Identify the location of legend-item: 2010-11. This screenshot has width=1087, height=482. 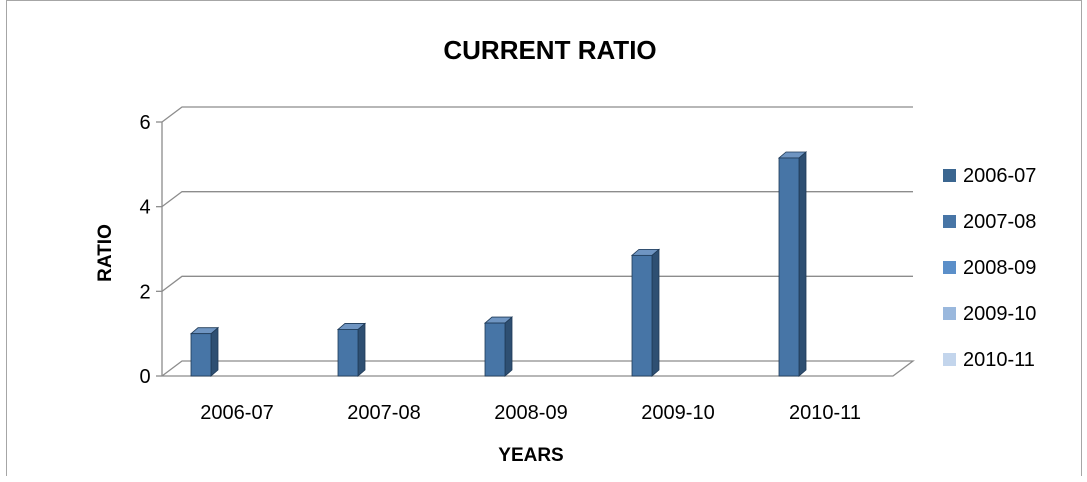
(989, 360).